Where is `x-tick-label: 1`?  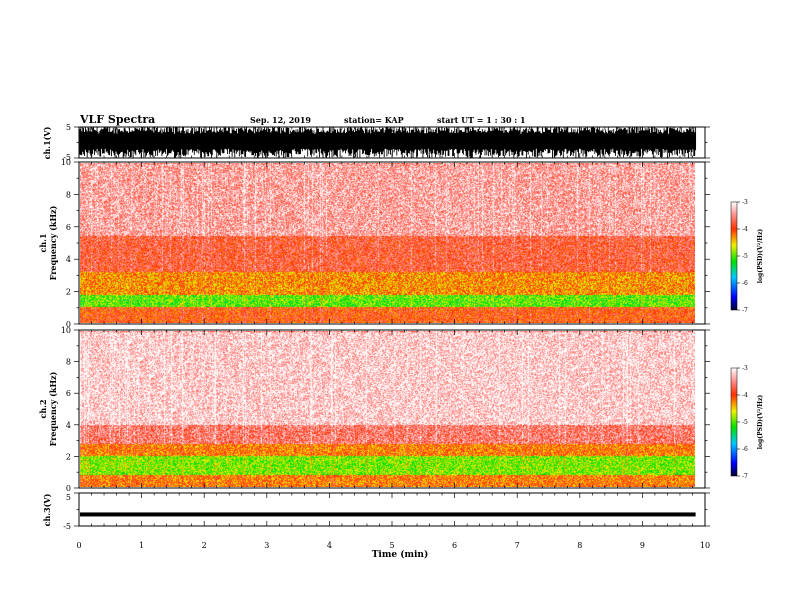 x-tick-label: 1 is located at coordinates (141, 545).